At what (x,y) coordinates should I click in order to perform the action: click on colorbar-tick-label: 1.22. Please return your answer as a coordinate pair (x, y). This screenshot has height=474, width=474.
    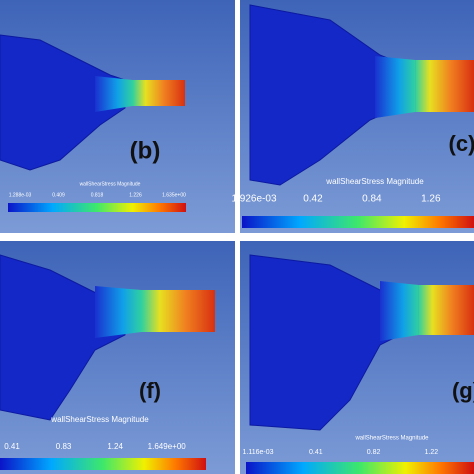
    Looking at the image, I should click on (432, 452).